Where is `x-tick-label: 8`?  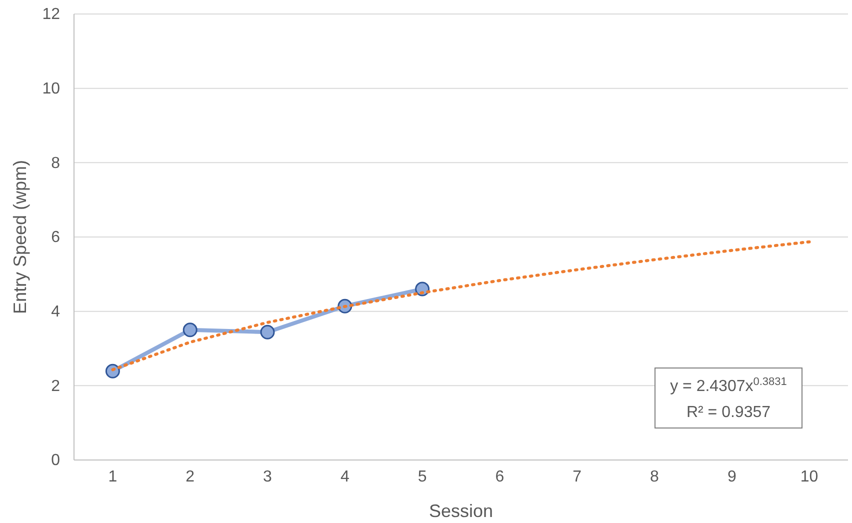 x-tick-label: 8 is located at coordinates (655, 477).